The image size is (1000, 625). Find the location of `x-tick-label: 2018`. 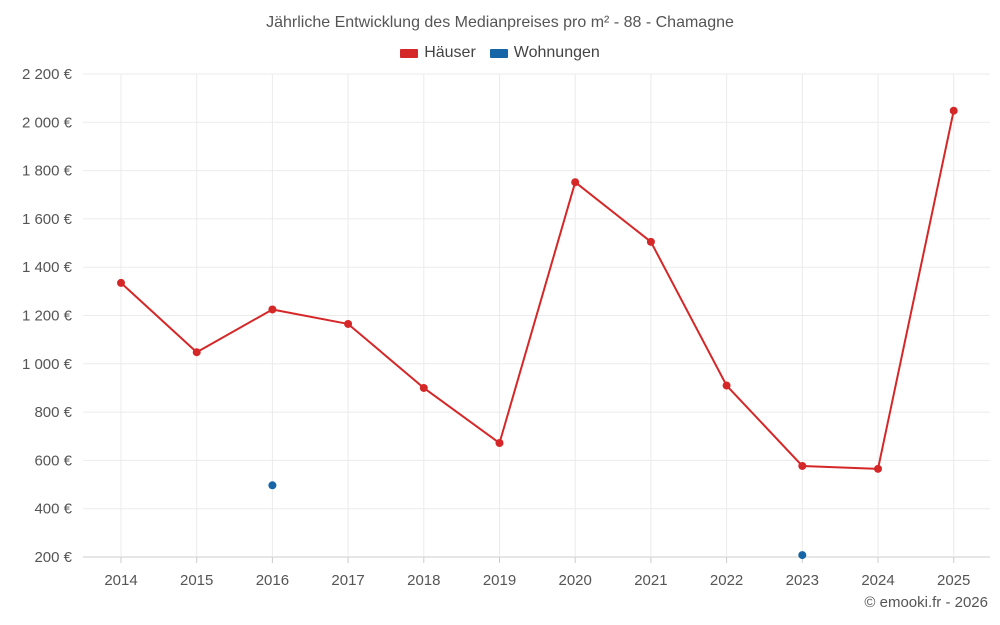

x-tick-label: 2018 is located at coordinates (423, 580).